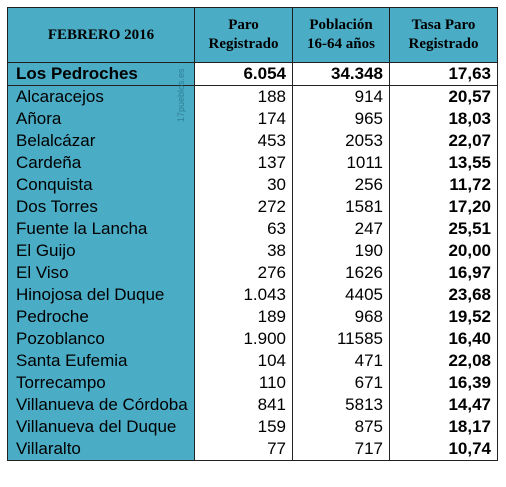  Describe the element at coordinates (443, 141) in the screenshot. I see `cell-tasa: 22,07` at that location.